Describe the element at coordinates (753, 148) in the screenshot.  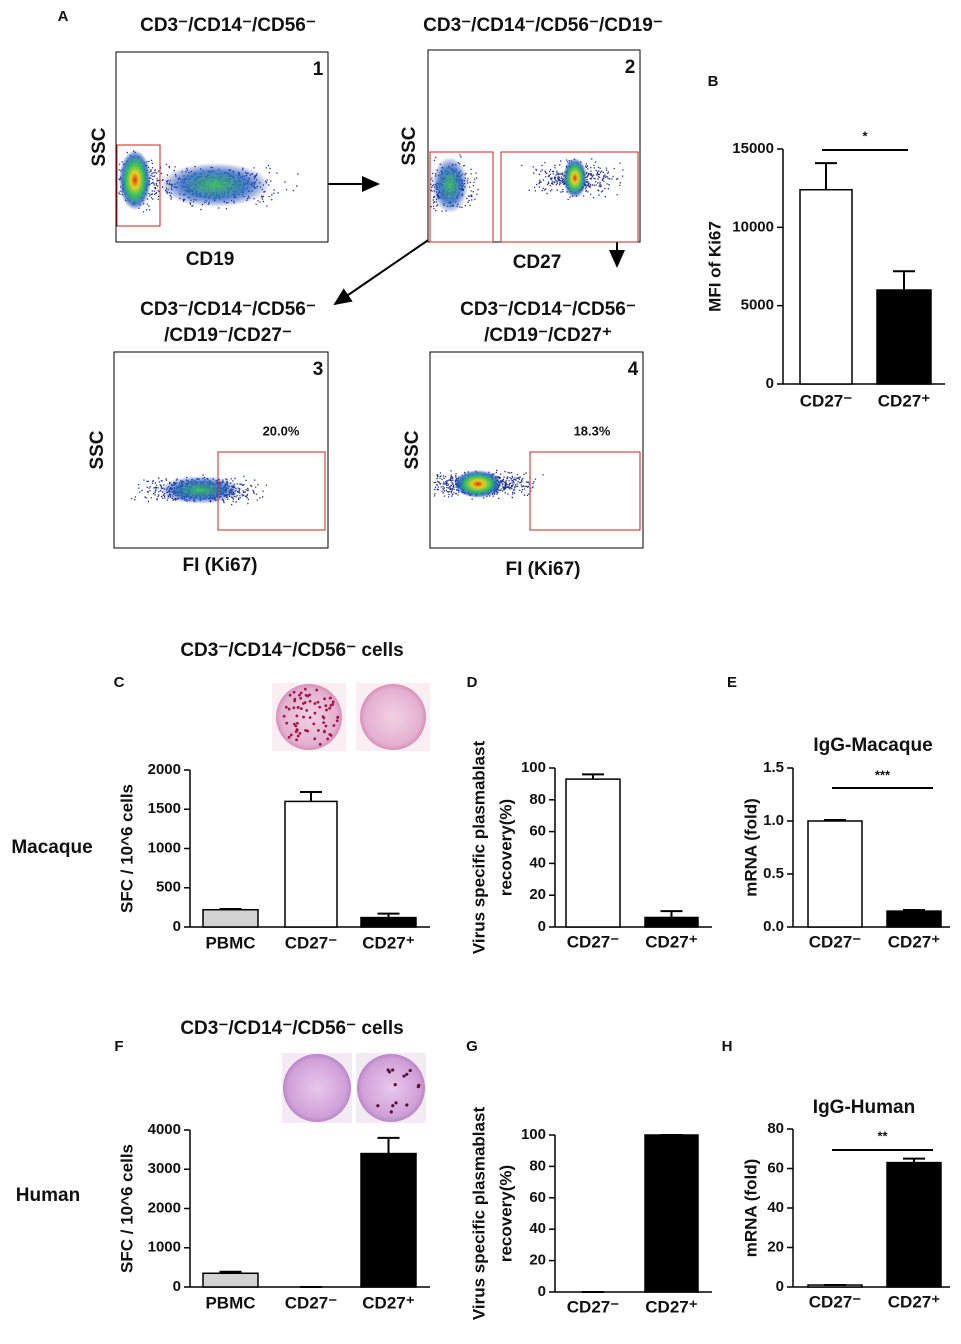
I see `y-tick-label: 15000` at that location.